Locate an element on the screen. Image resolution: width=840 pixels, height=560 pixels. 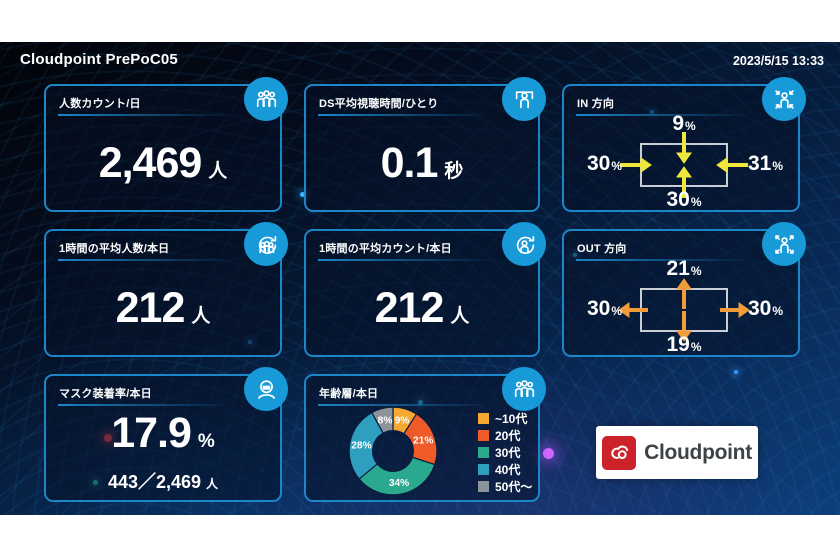
people-count-value: 2,469 is located at coordinates (150, 162).